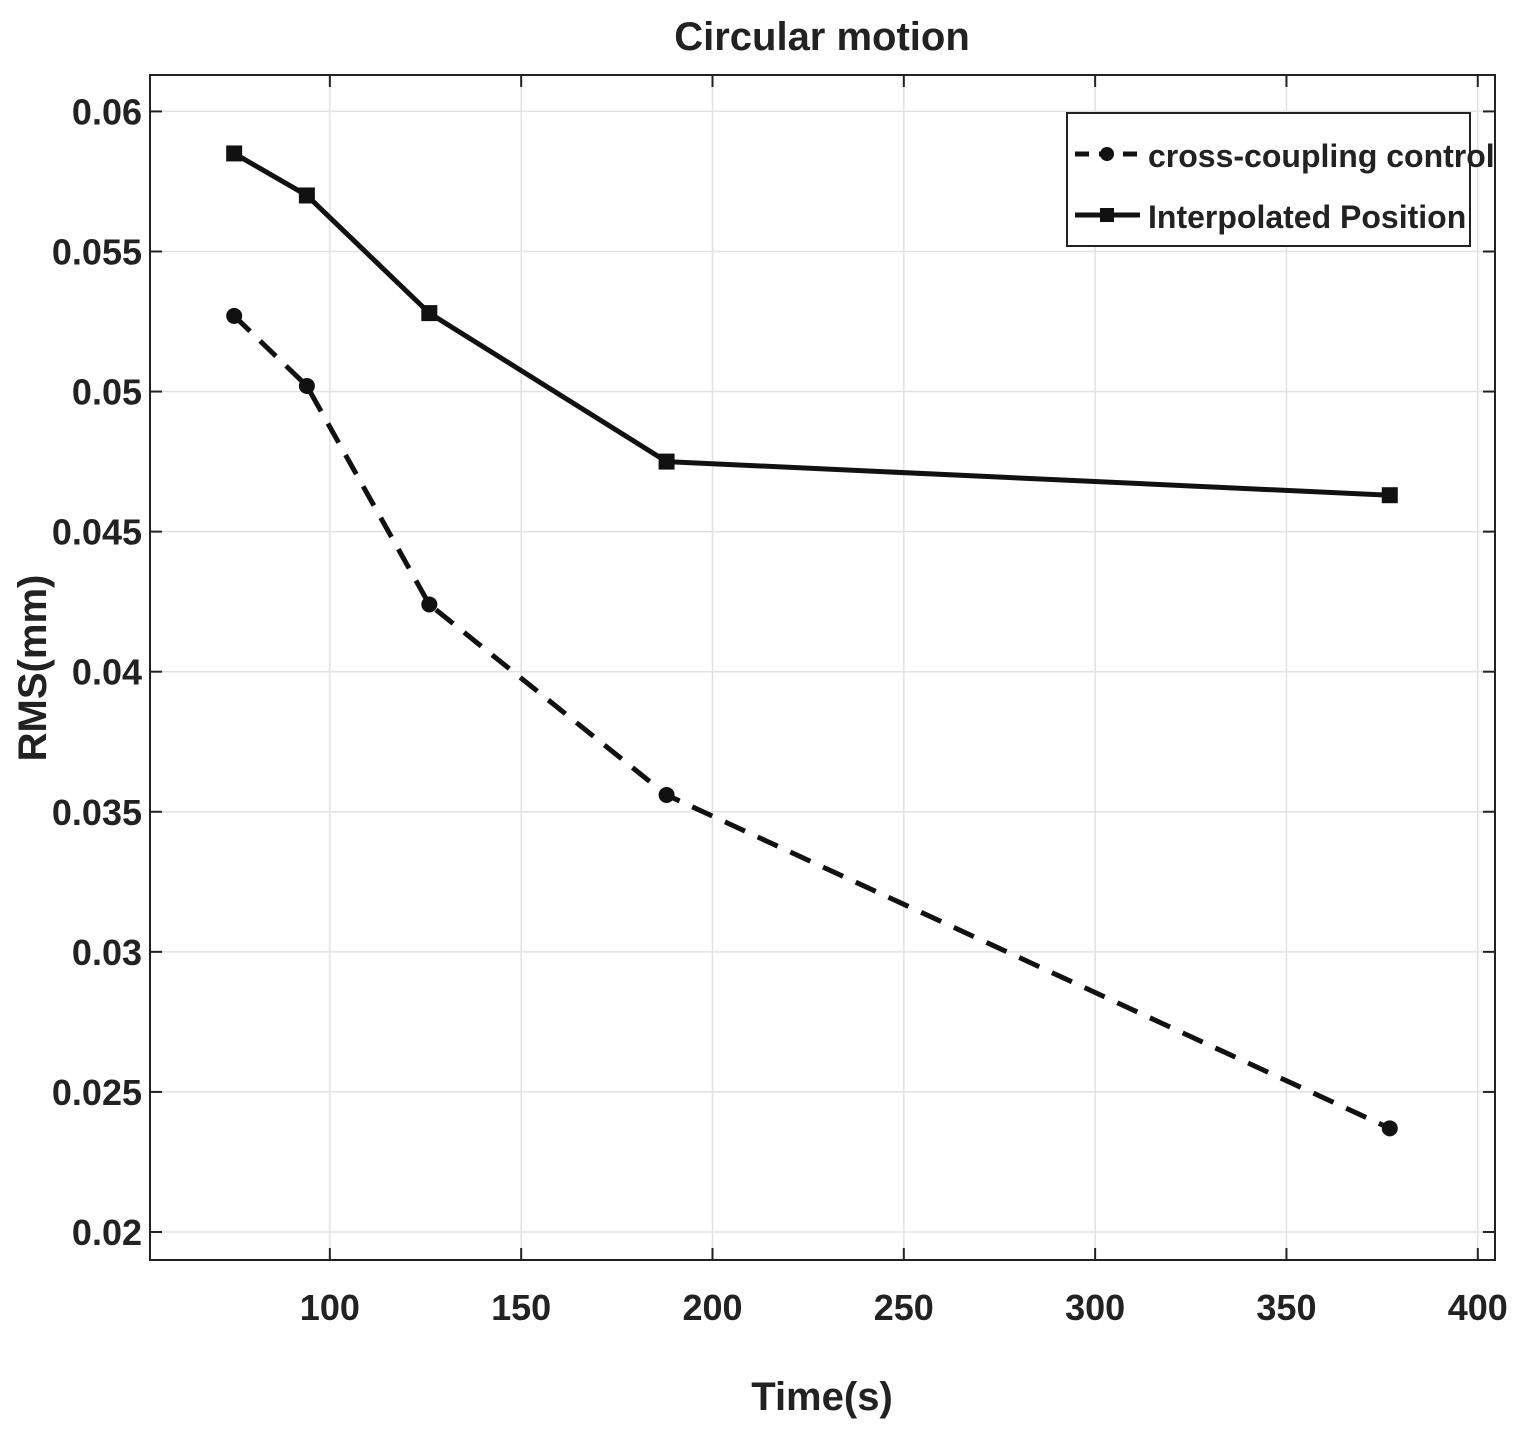  What do you see at coordinates (1268, 179) in the screenshot?
I see `legend-box` at bounding box center [1268, 179].